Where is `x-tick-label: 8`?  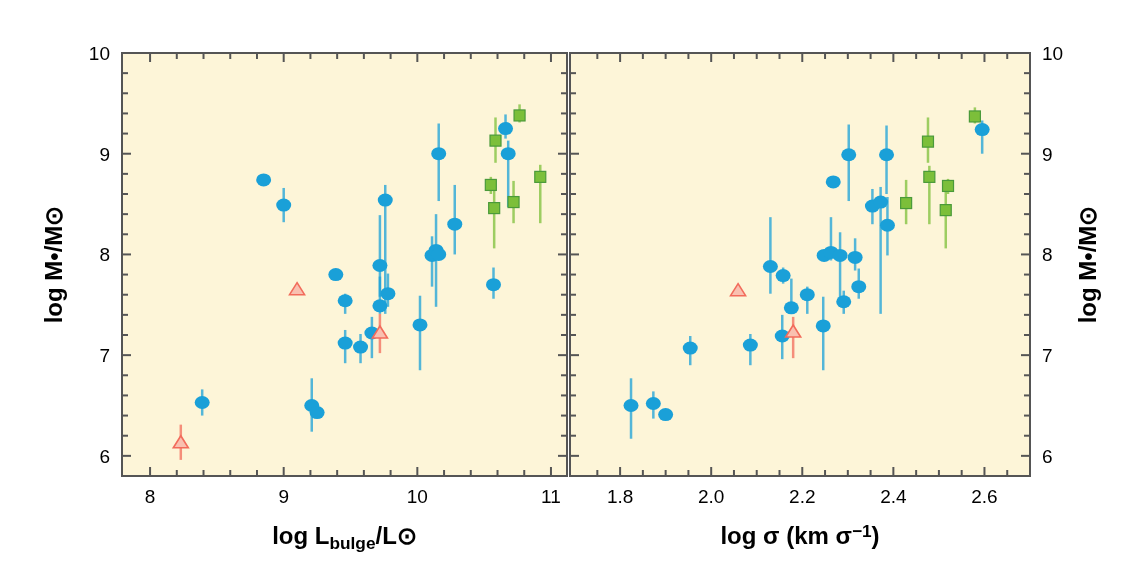
x-tick-label: 8 is located at coordinates (150, 496).